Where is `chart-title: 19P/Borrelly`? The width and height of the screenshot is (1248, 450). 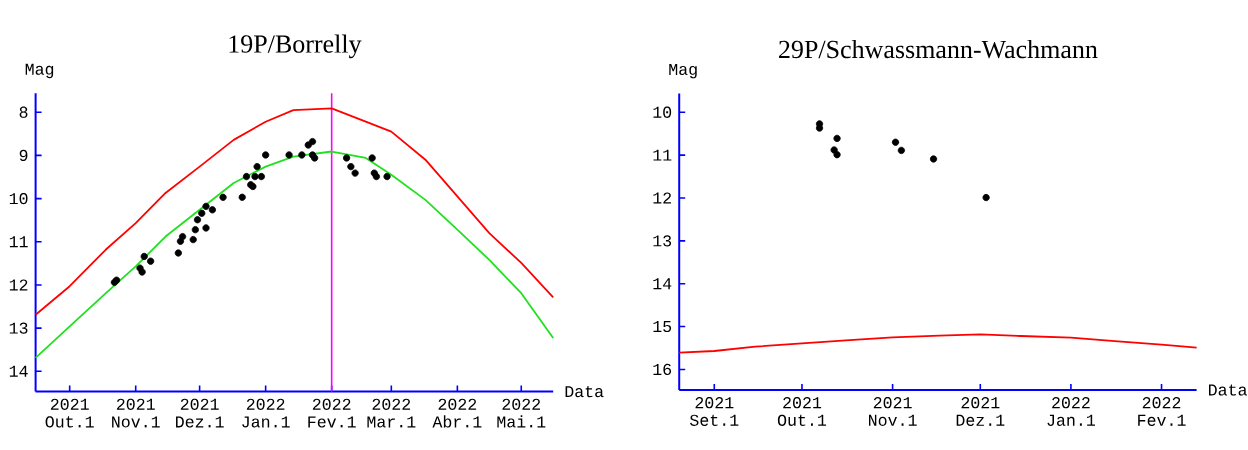
chart-title: 19P/Borrelly is located at coordinates (295, 46).